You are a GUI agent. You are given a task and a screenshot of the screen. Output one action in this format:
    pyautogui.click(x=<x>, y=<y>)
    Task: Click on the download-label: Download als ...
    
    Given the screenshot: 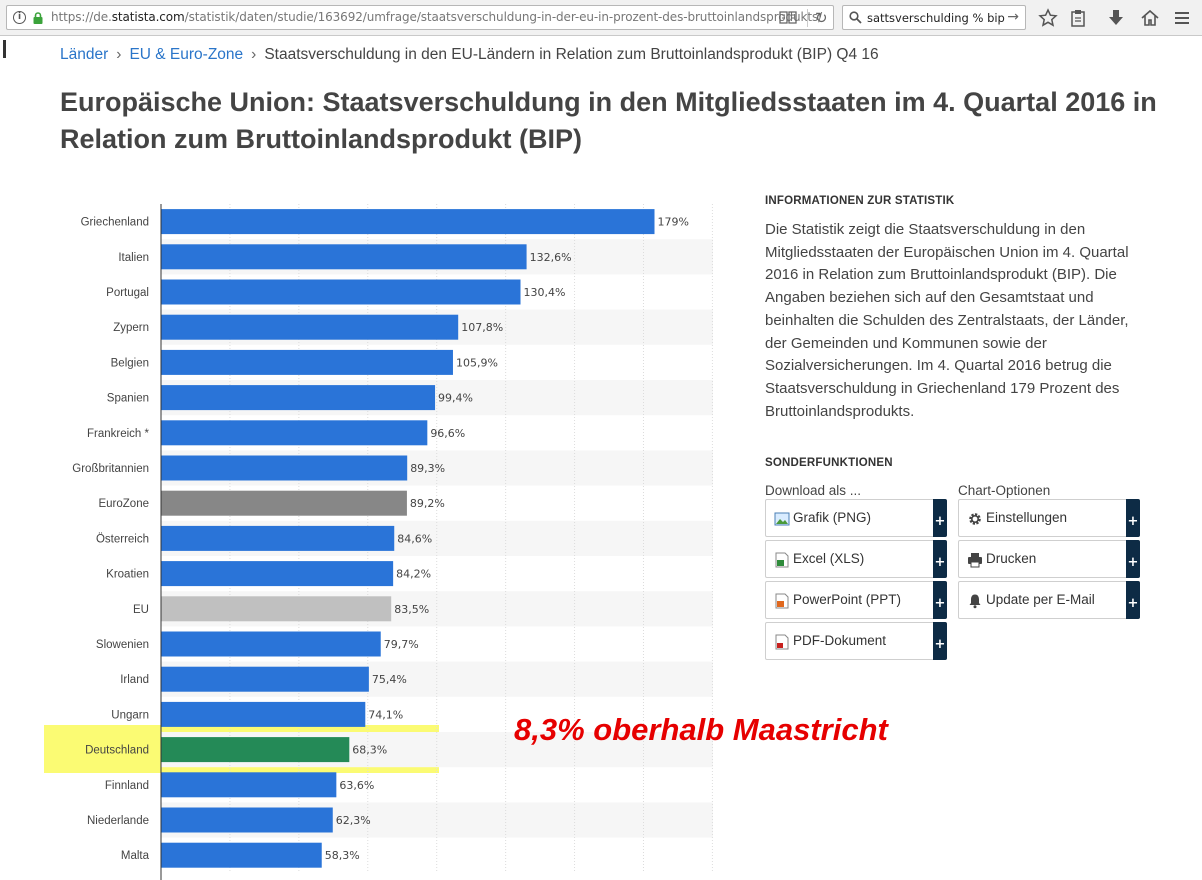 What is the action you would take?
    pyautogui.click(x=813, y=490)
    